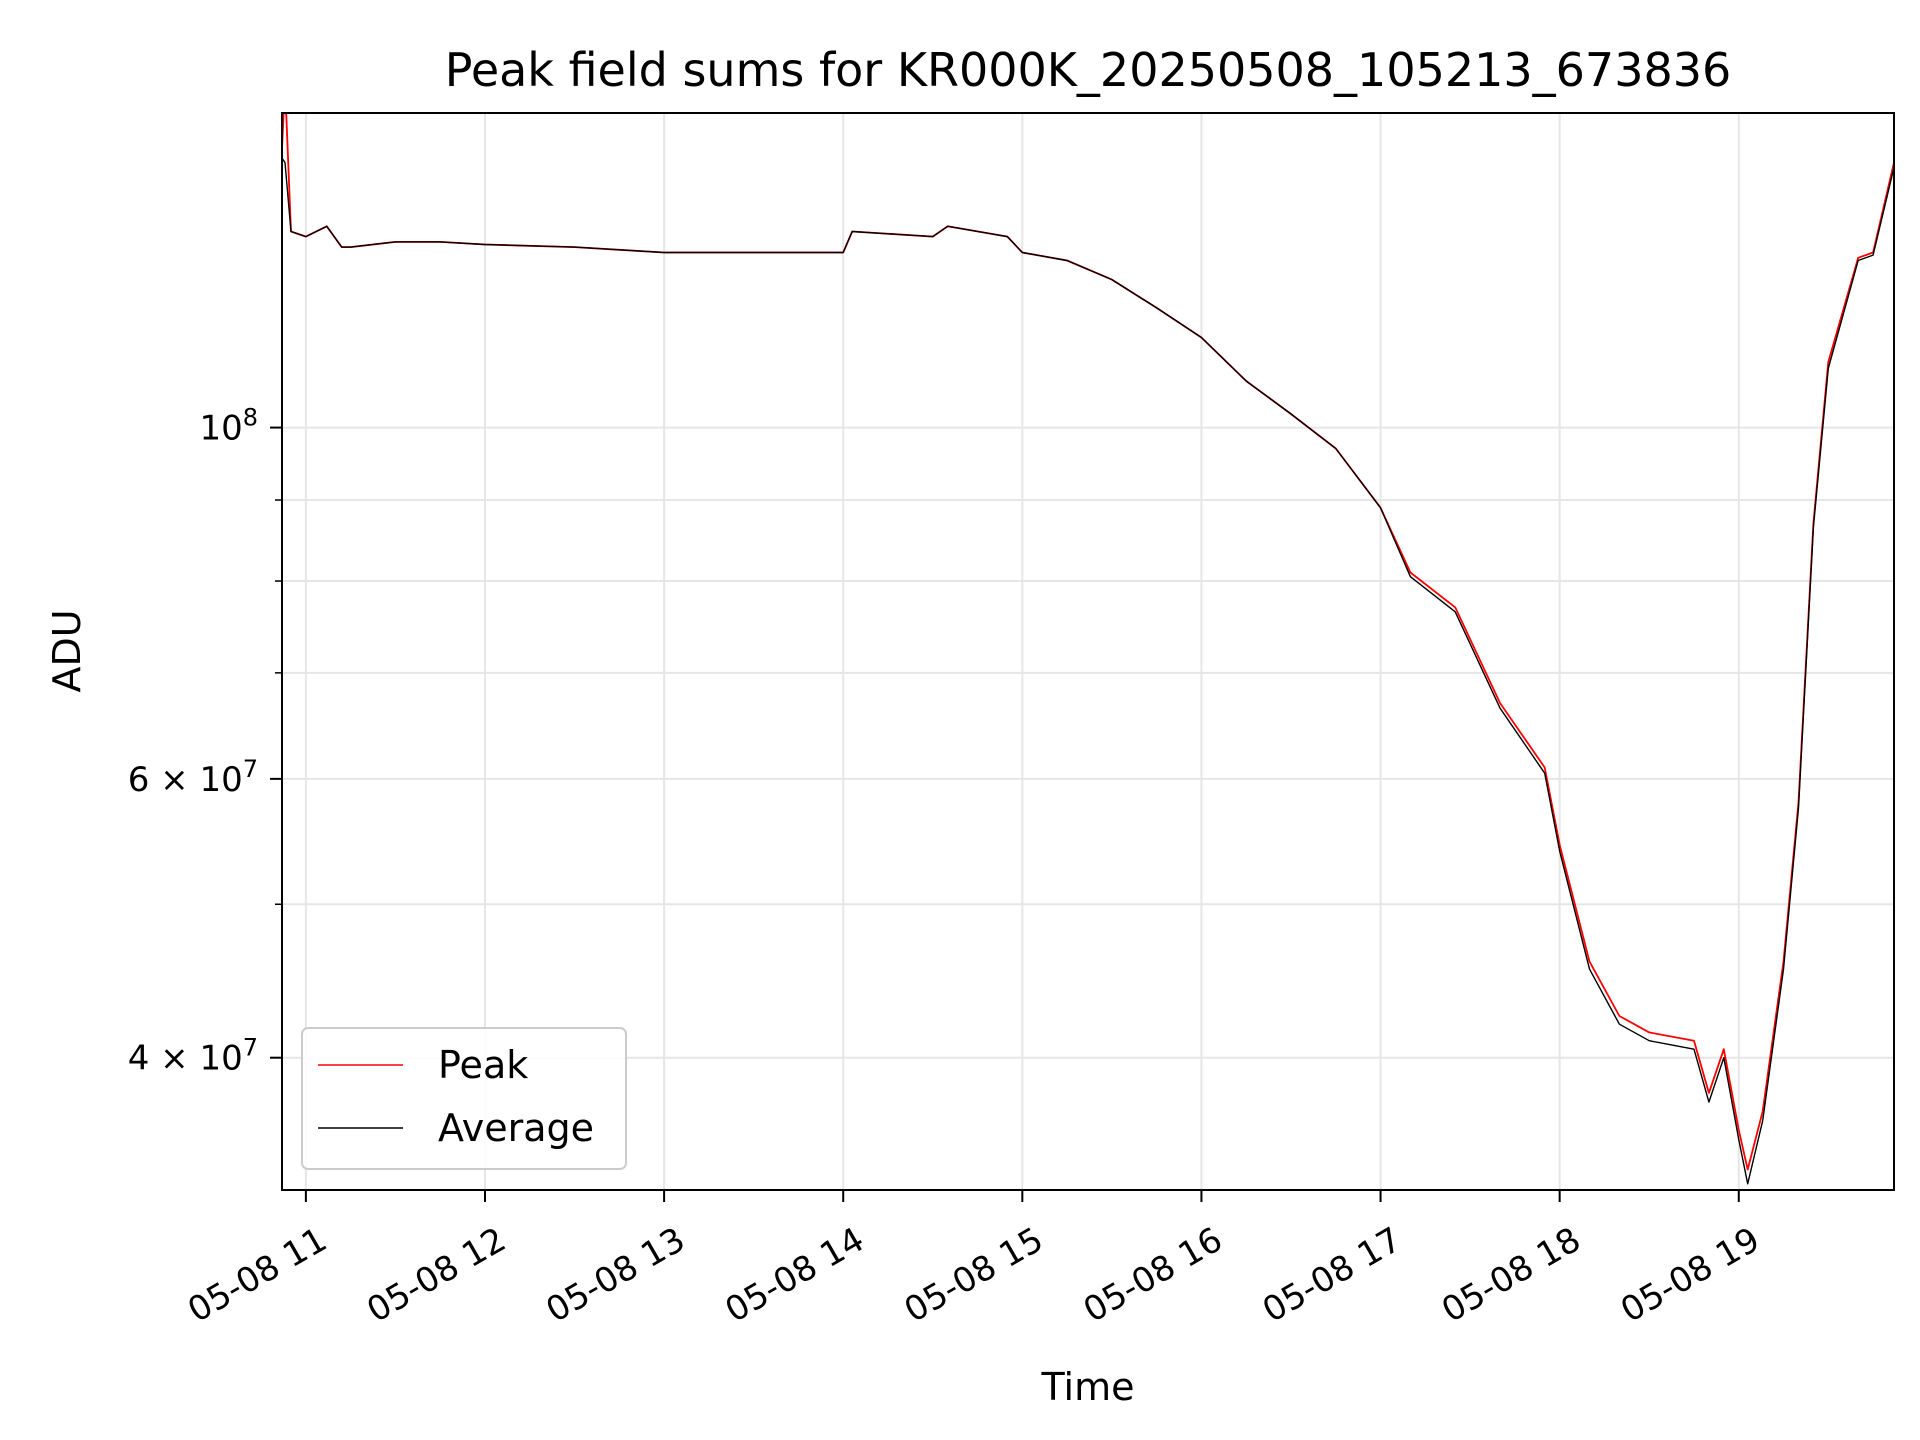 This screenshot has height=1440, width=1920. I want to click on legend-label-average: Average, so click(516, 1128).